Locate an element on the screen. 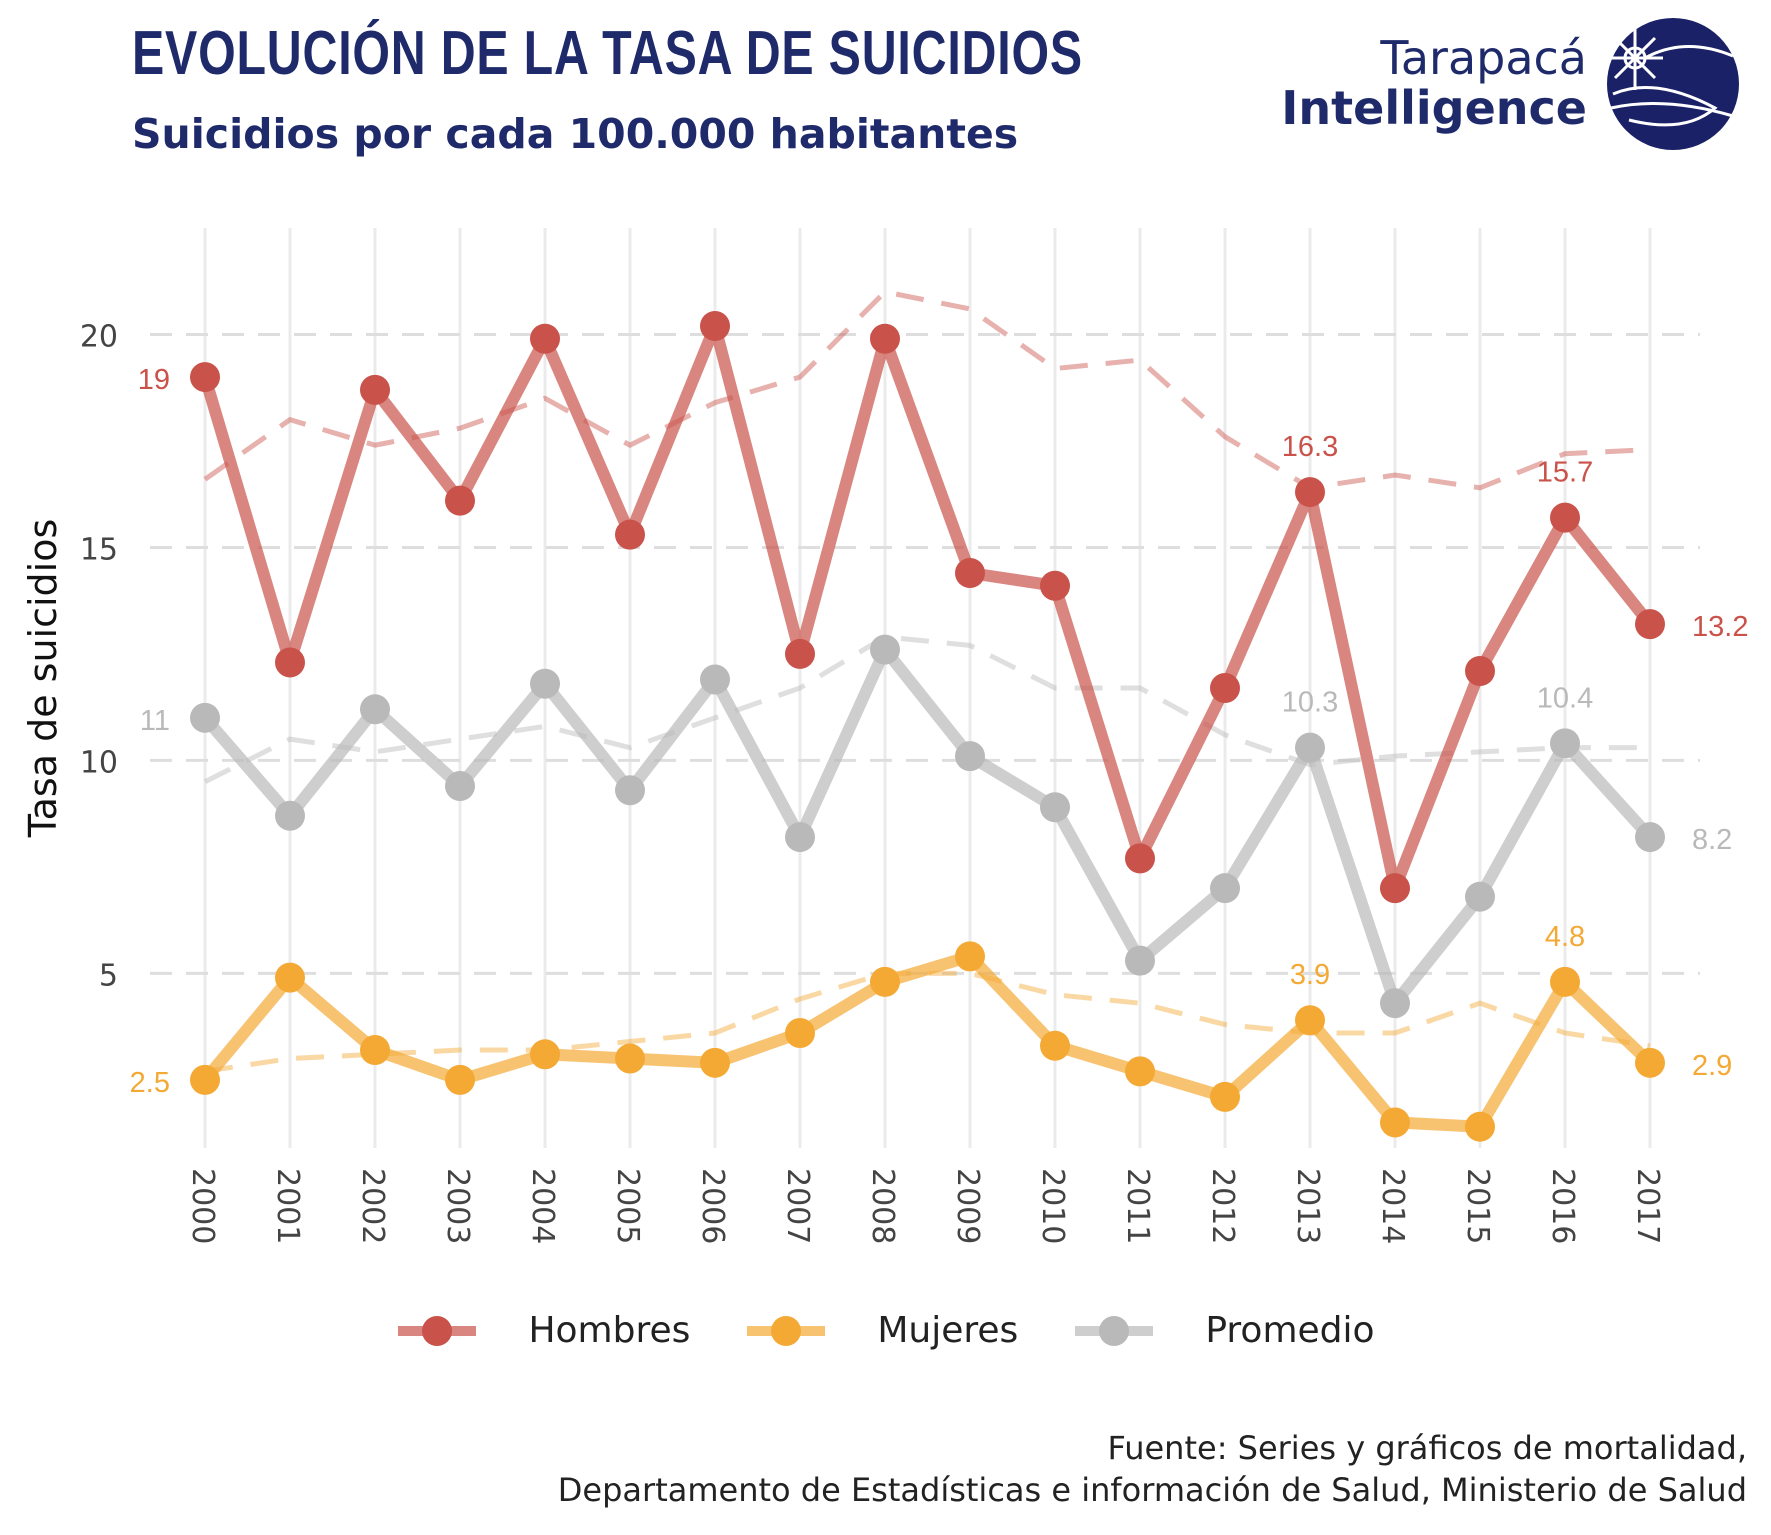 This screenshot has height=1535, width=1771. x-tick-label: 2017 is located at coordinates (1647, 1206).